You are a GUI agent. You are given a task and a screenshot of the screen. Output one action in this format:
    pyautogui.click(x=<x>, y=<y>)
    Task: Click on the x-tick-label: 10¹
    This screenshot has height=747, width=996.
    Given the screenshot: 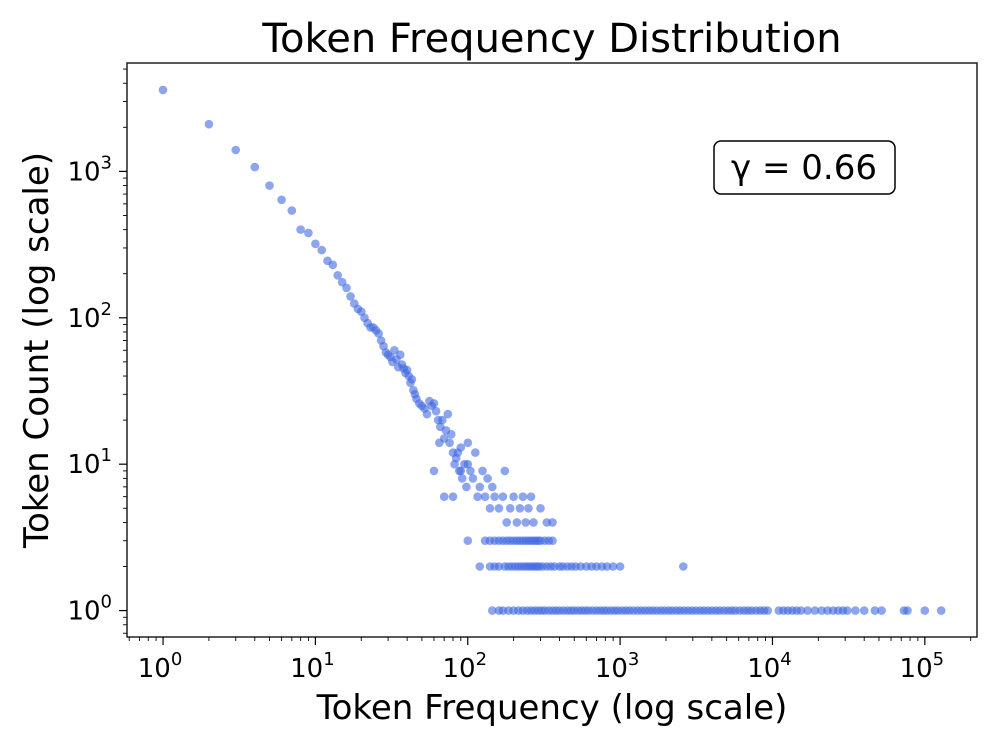 What is the action you would take?
    pyautogui.click(x=312, y=666)
    